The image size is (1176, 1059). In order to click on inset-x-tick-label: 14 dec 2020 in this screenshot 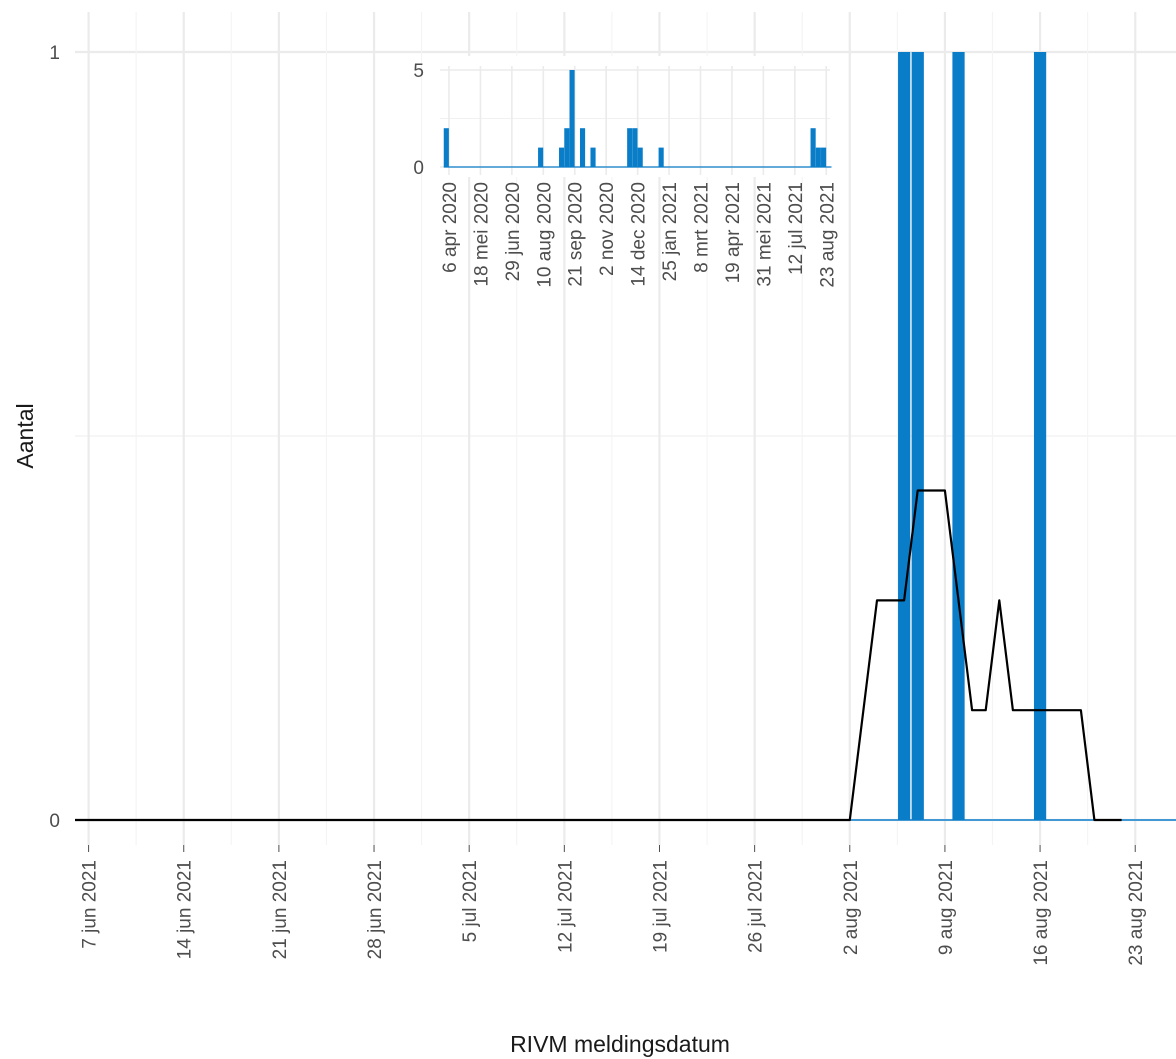, I will do `click(639, 234)`.